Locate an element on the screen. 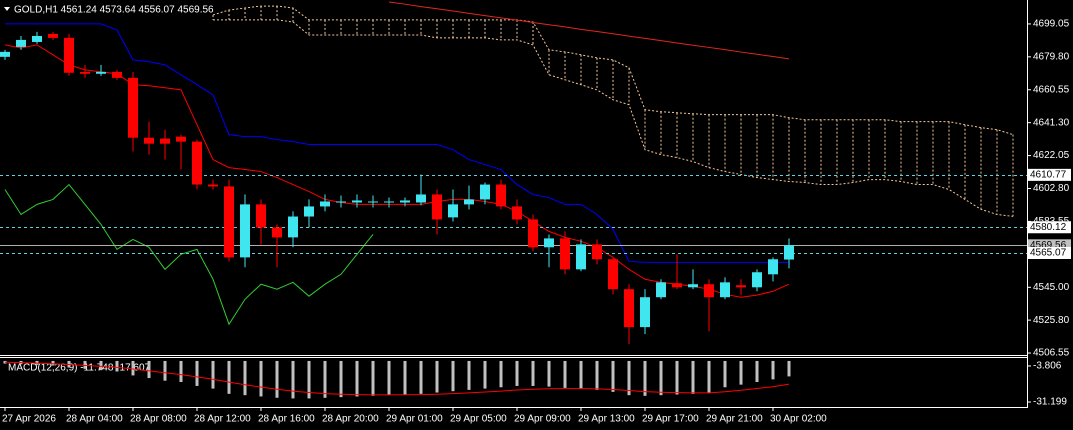 This screenshot has width=1073, height=430. x-tick-label: 30 Apr 02:00 is located at coordinates (798, 419).